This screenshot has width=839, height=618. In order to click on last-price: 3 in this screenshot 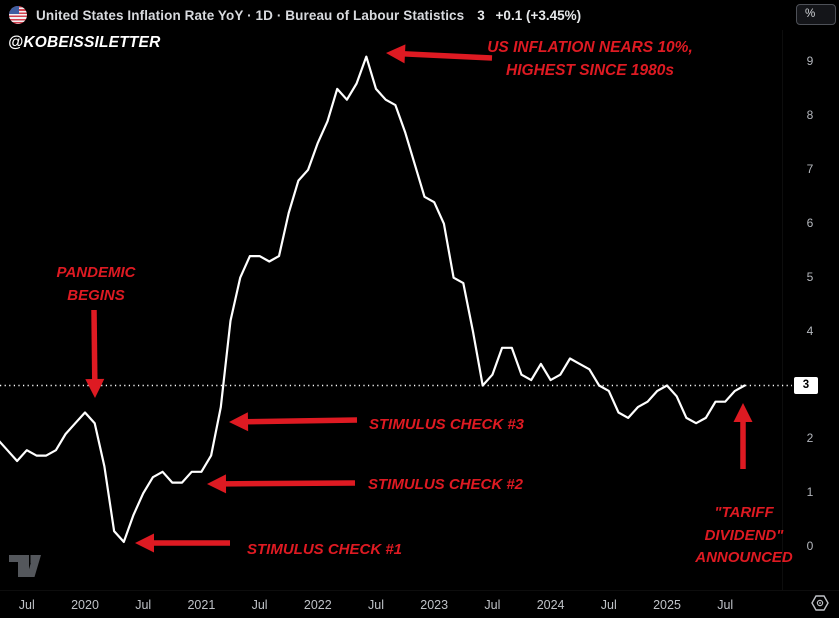, I will do `click(481, 15)`.